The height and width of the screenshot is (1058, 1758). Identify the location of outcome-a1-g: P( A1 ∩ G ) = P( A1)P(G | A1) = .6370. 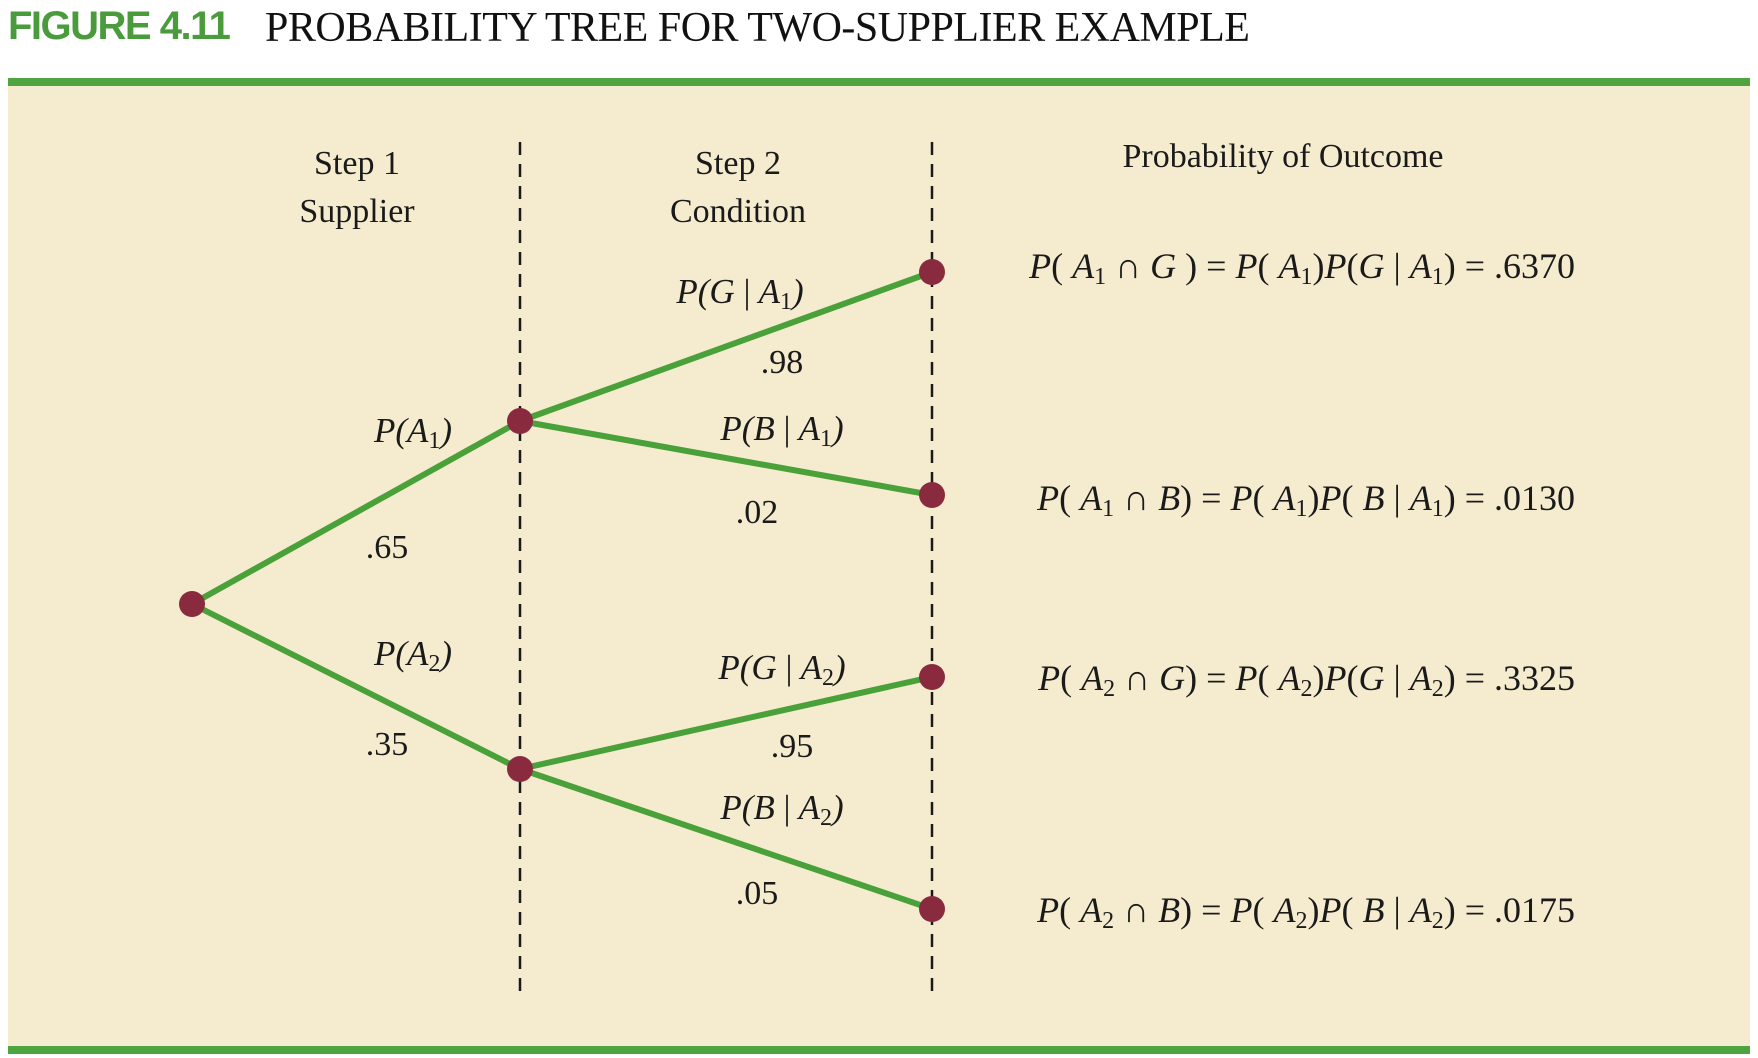
(1301, 268).